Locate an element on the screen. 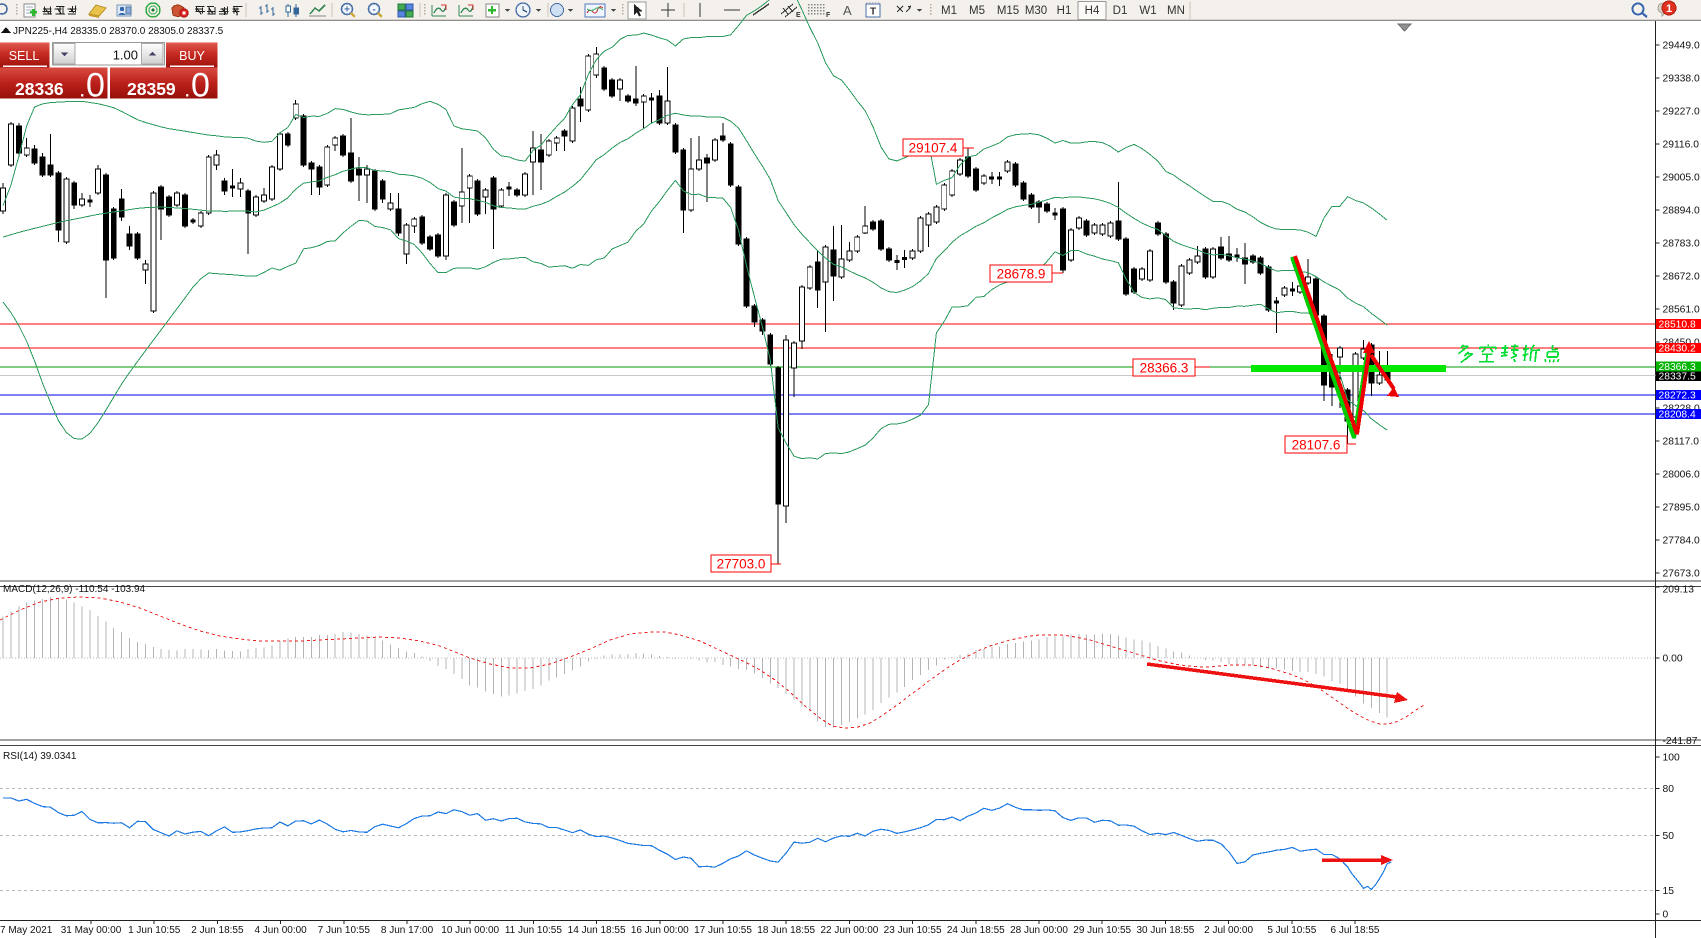 This screenshot has width=1701, height=938. svg-text: 22 Jun 00:00 is located at coordinates (849, 930).